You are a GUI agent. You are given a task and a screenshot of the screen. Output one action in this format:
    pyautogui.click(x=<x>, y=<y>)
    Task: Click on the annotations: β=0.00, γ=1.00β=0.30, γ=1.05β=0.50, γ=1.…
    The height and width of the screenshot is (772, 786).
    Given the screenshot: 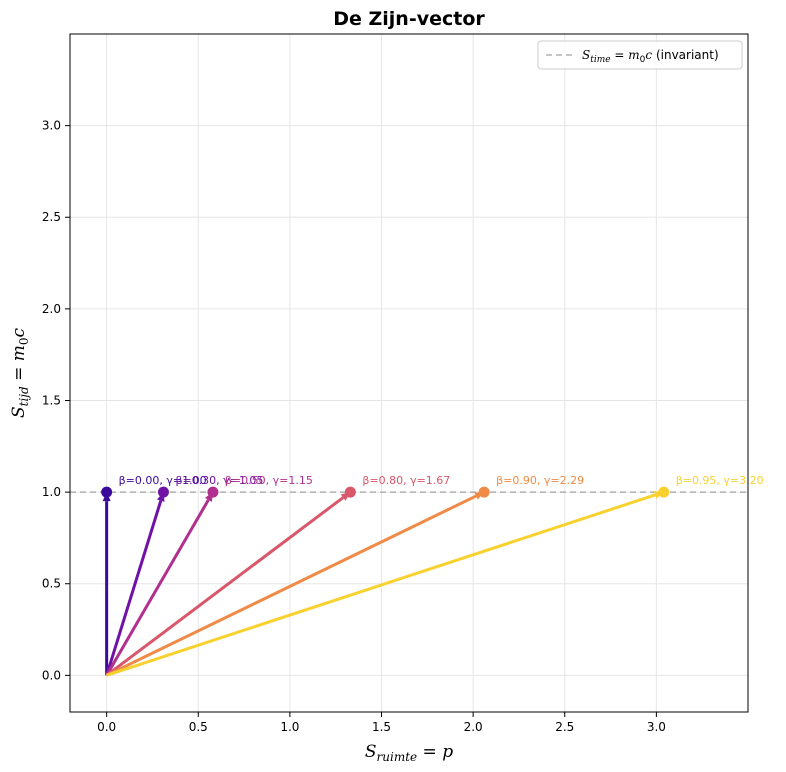 What is the action you would take?
    pyautogui.click(x=441, y=480)
    